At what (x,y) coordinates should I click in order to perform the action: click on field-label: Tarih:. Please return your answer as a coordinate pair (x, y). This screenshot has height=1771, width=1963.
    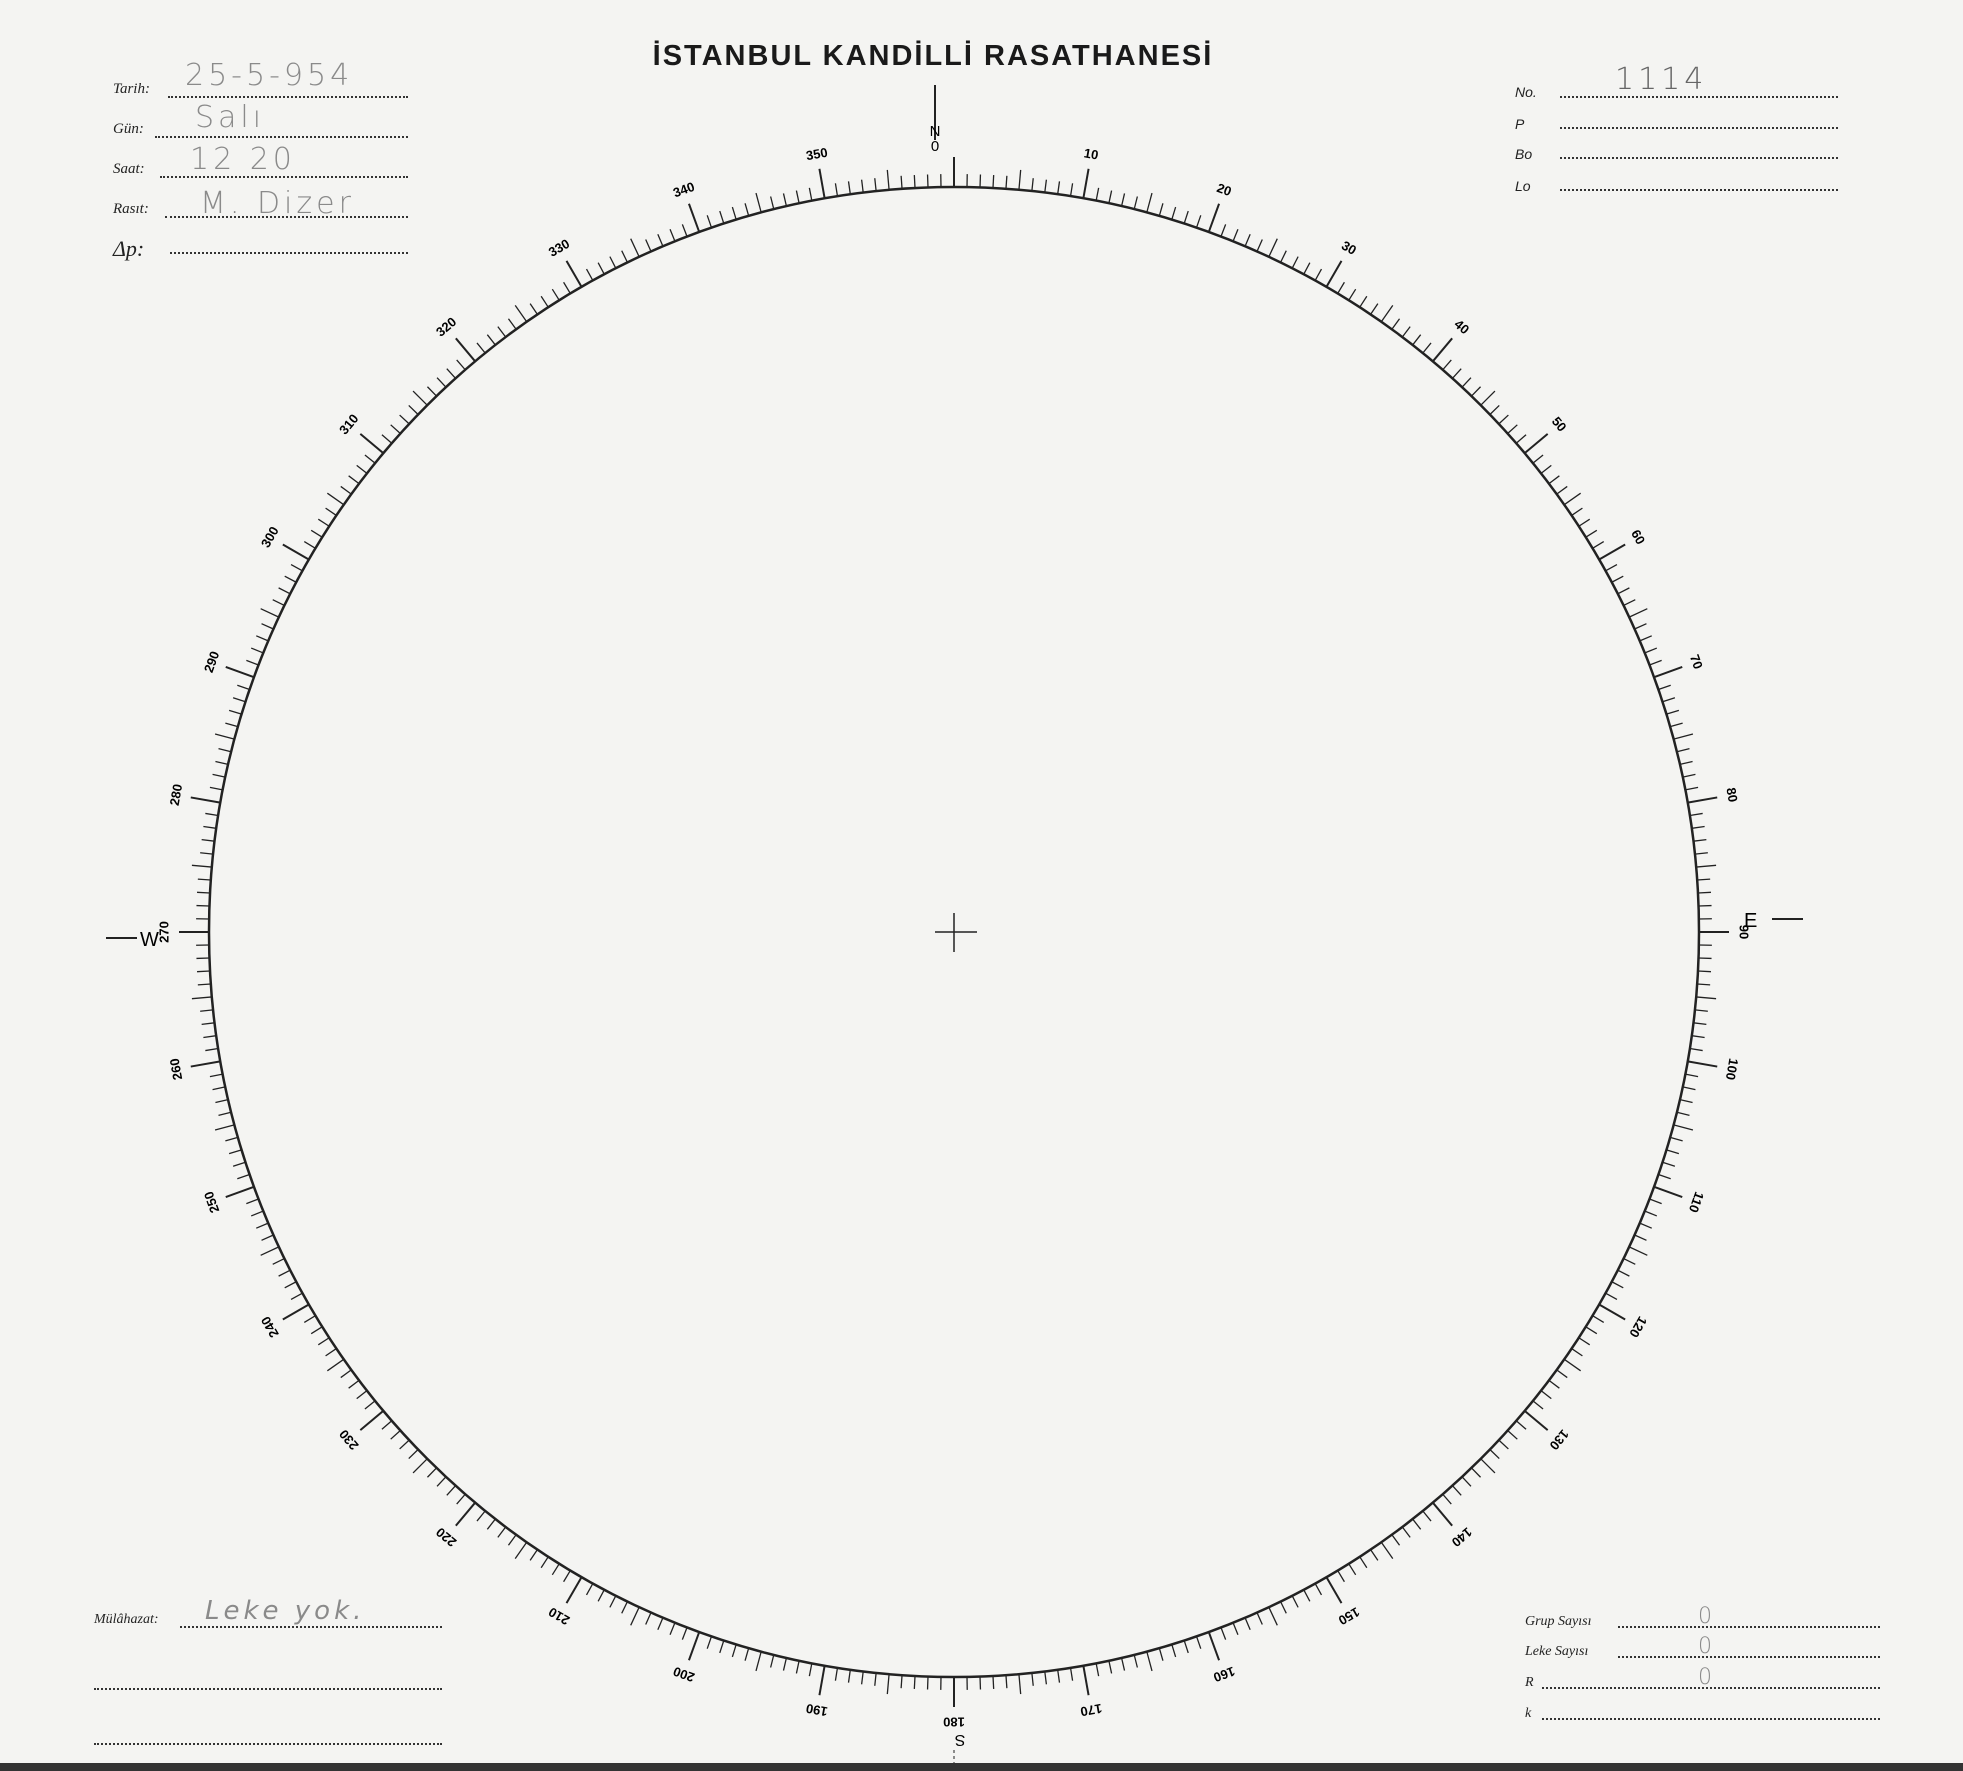
    Looking at the image, I should click on (131, 89).